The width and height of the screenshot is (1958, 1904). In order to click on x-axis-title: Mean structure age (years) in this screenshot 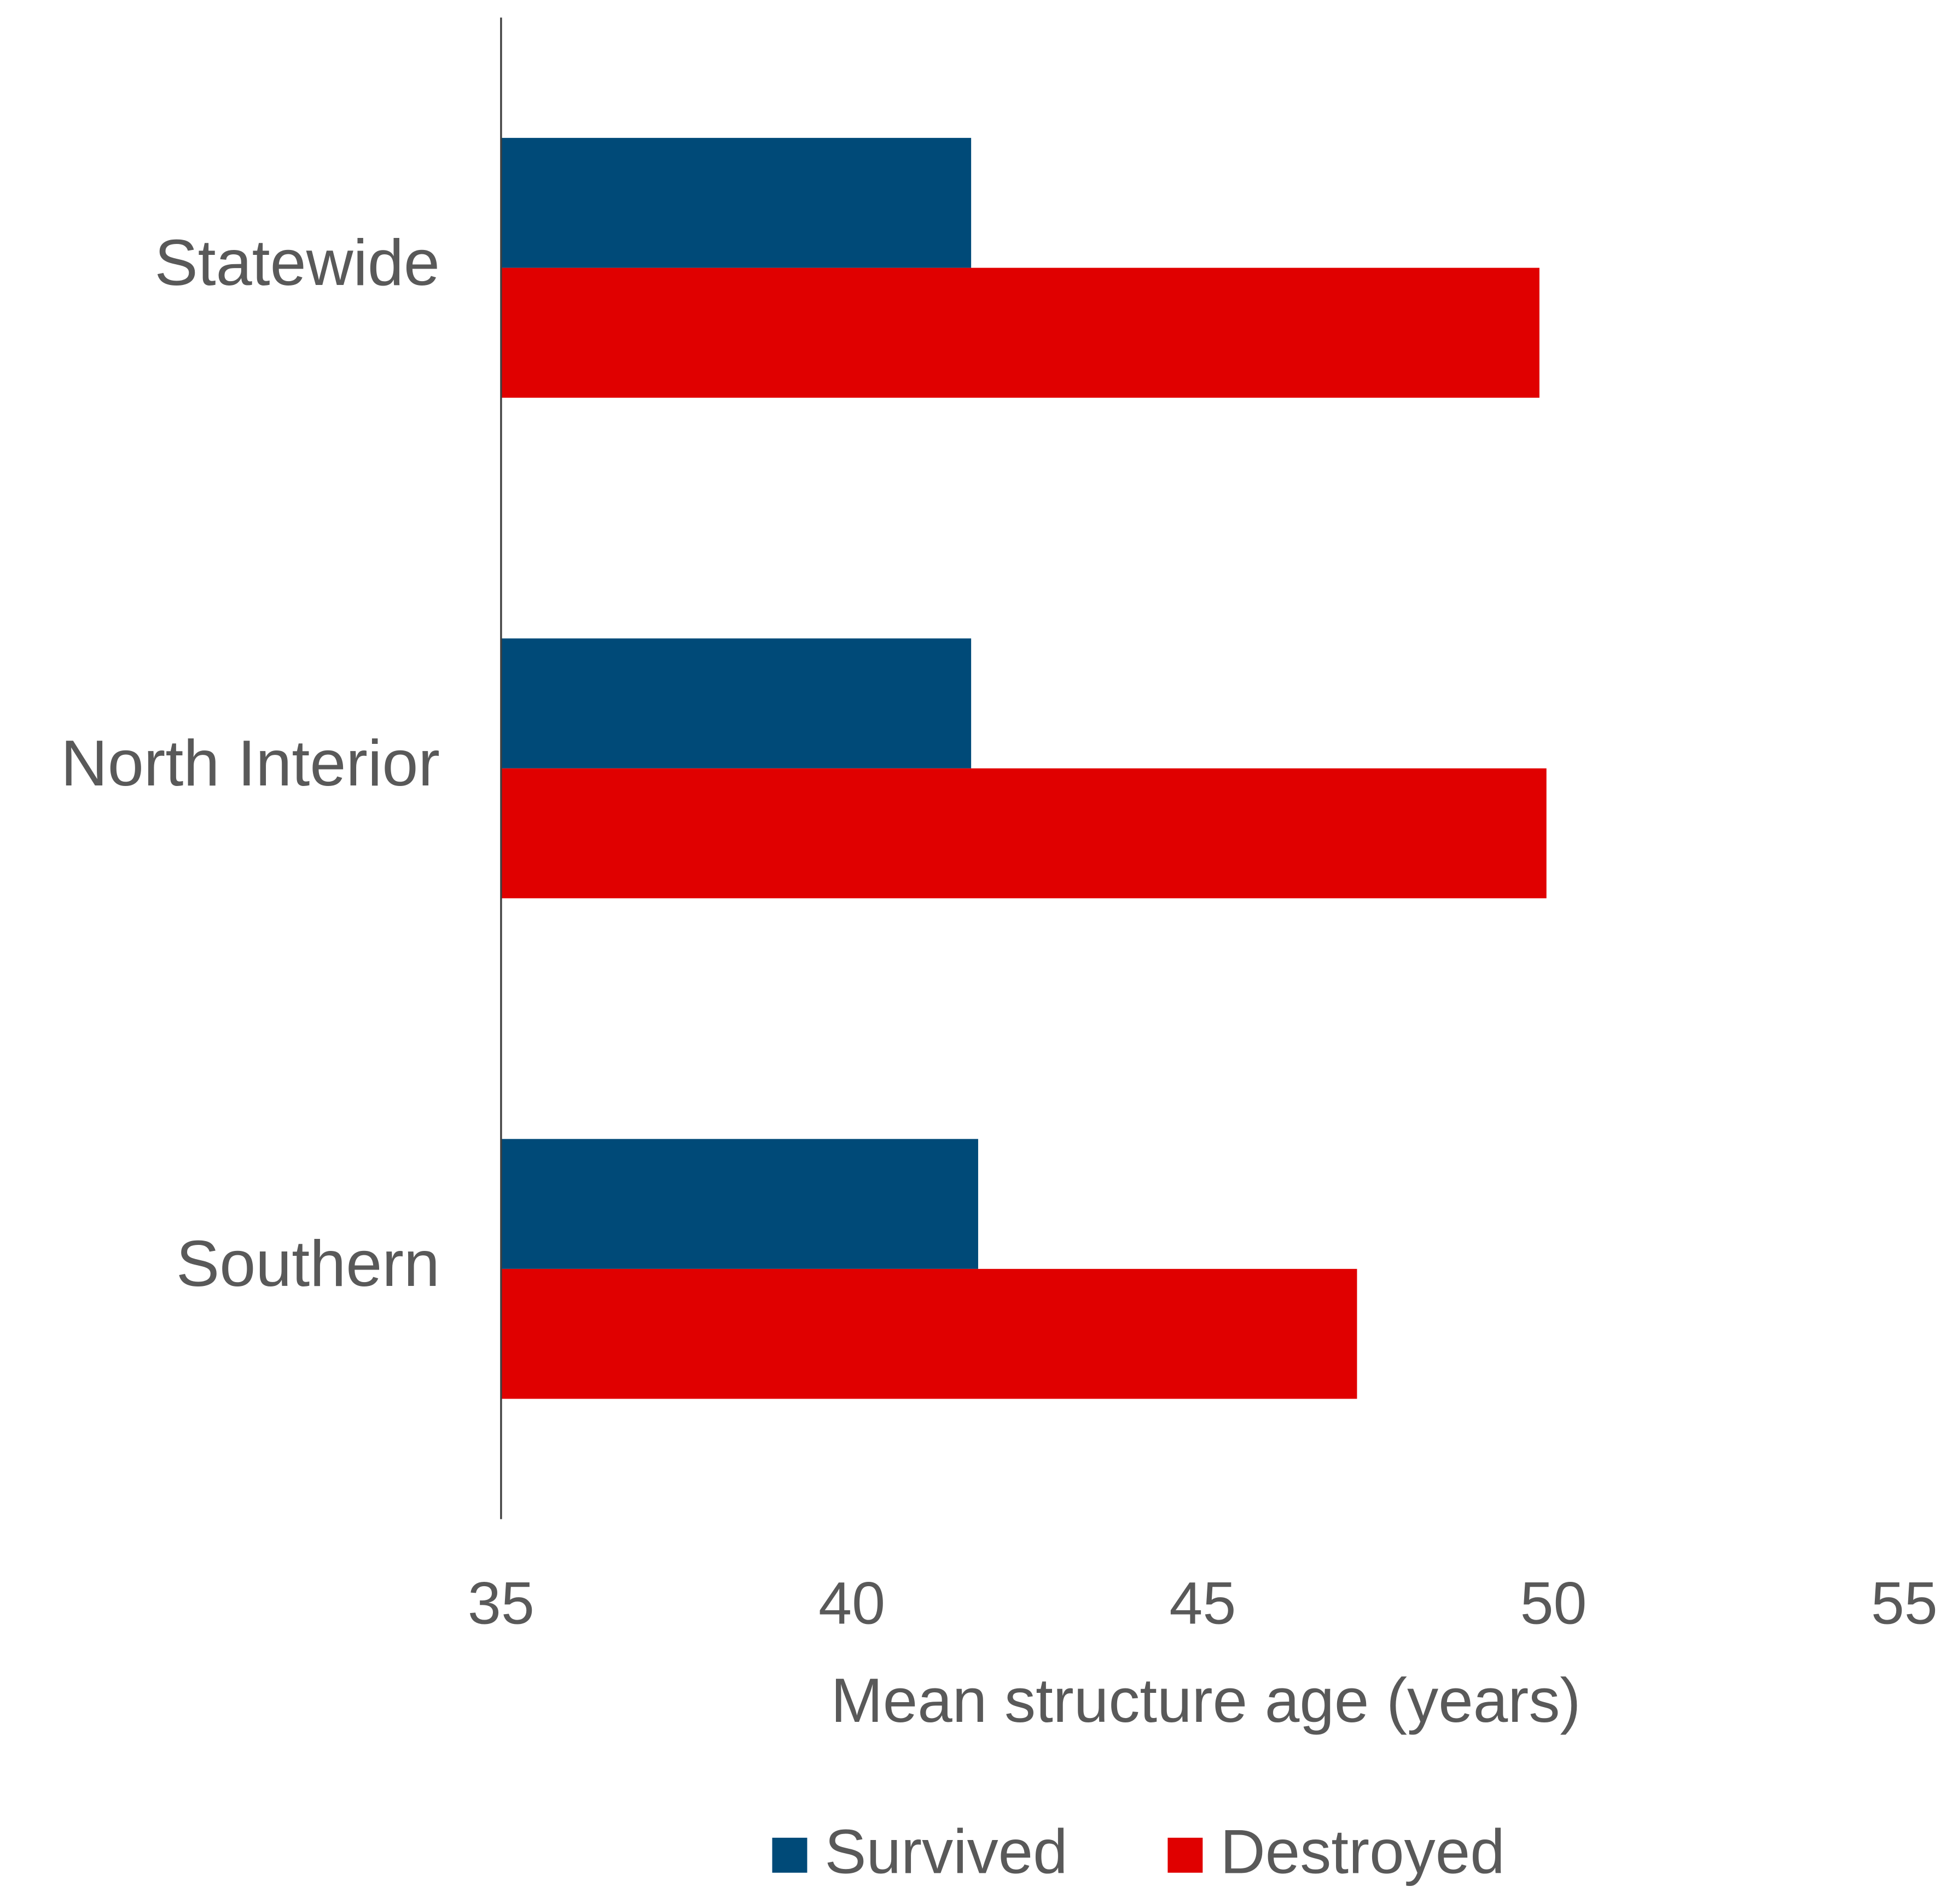, I will do `click(1206, 1701)`.